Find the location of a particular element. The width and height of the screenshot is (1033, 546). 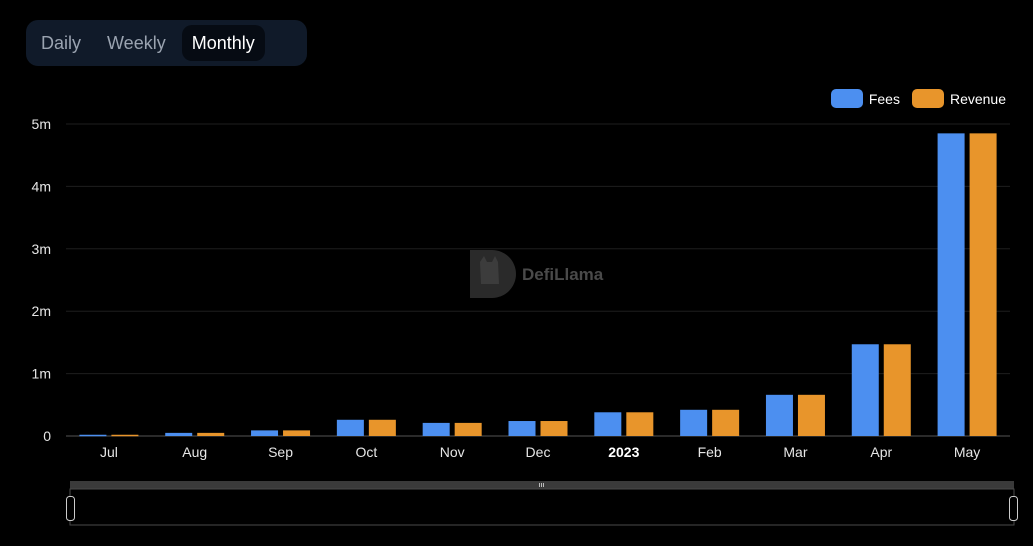

tab-weekly: Weekly is located at coordinates (136, 43).